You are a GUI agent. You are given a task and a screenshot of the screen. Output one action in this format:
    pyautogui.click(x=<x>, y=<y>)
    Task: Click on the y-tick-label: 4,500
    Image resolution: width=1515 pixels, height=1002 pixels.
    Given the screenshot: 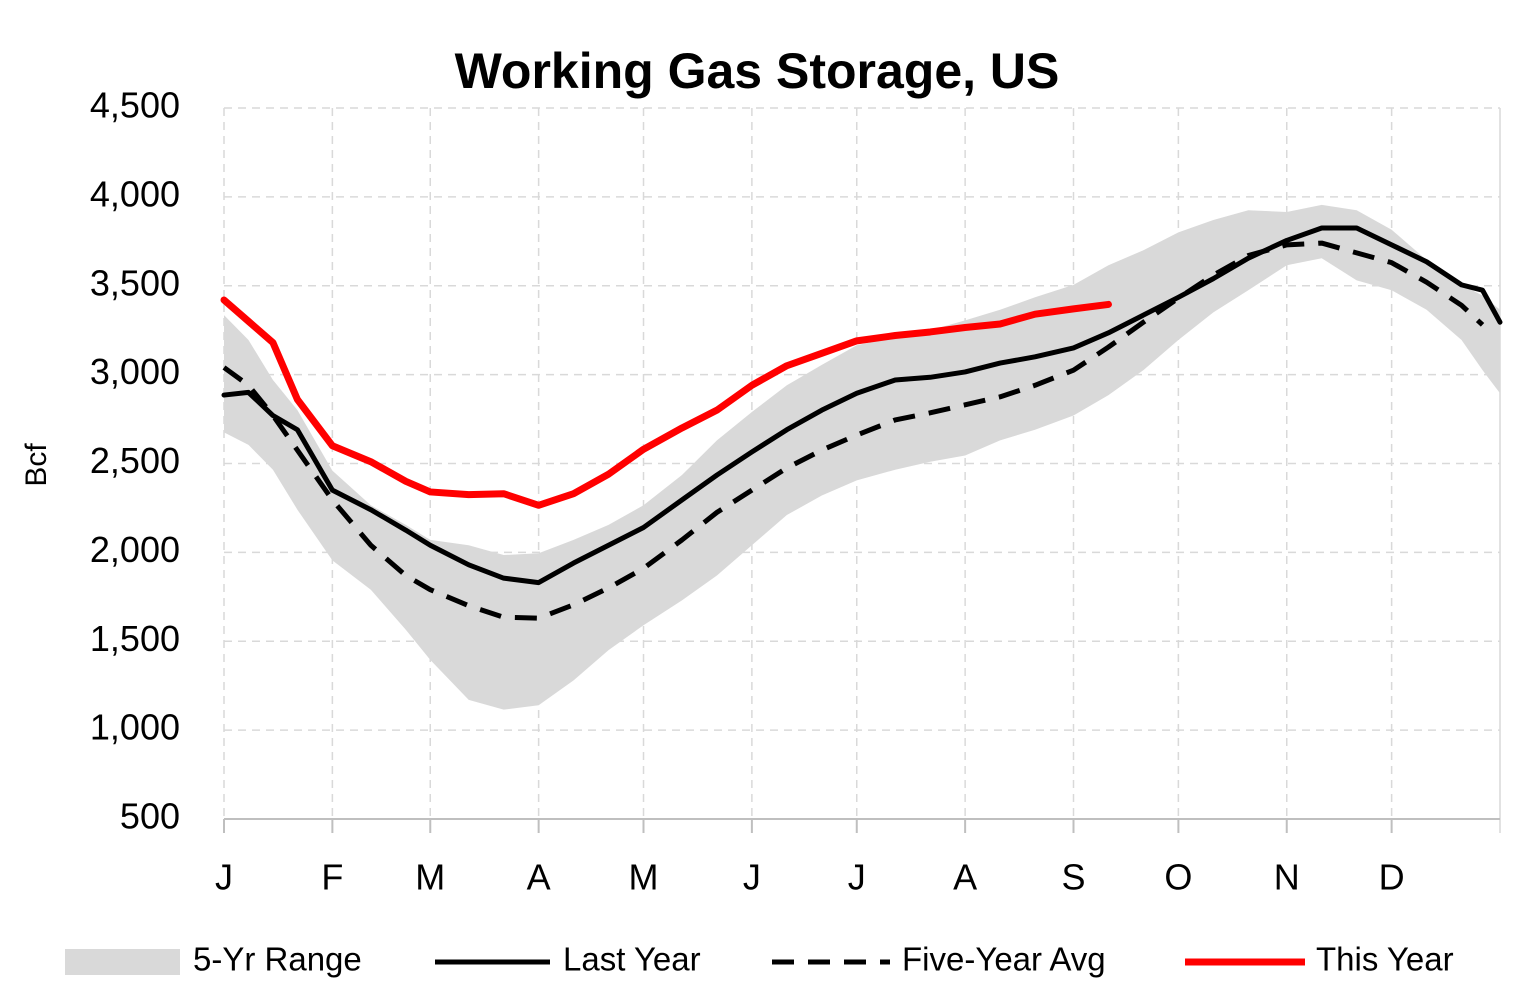 What is the action you would take?
    pyautogui.click(x=135, y=105)
    